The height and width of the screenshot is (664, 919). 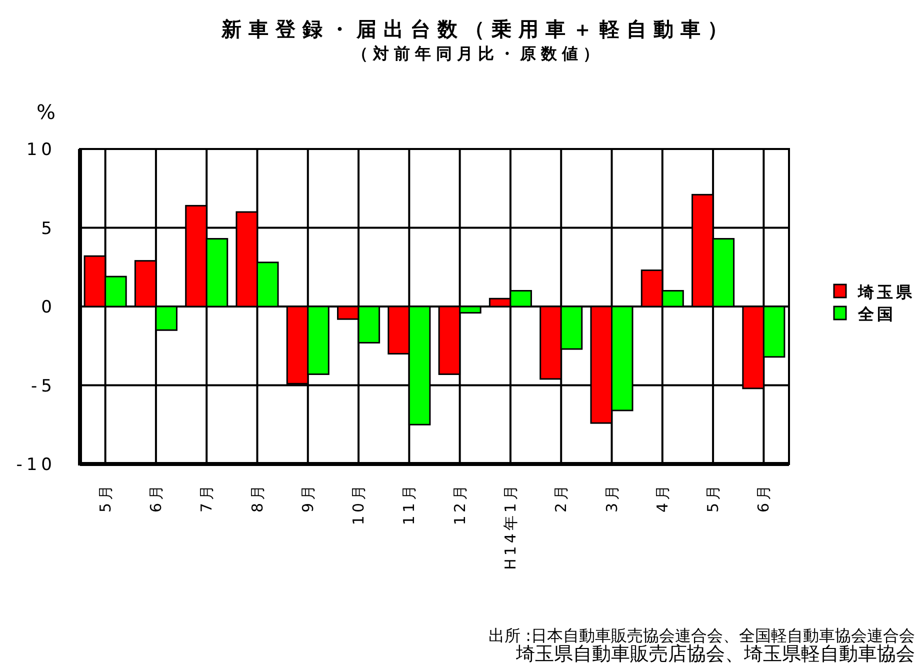 What do you see at coordinates (409, 504) in the screenshot?
I see `x-tick-label: 11月` at bounding box center [409, 504].